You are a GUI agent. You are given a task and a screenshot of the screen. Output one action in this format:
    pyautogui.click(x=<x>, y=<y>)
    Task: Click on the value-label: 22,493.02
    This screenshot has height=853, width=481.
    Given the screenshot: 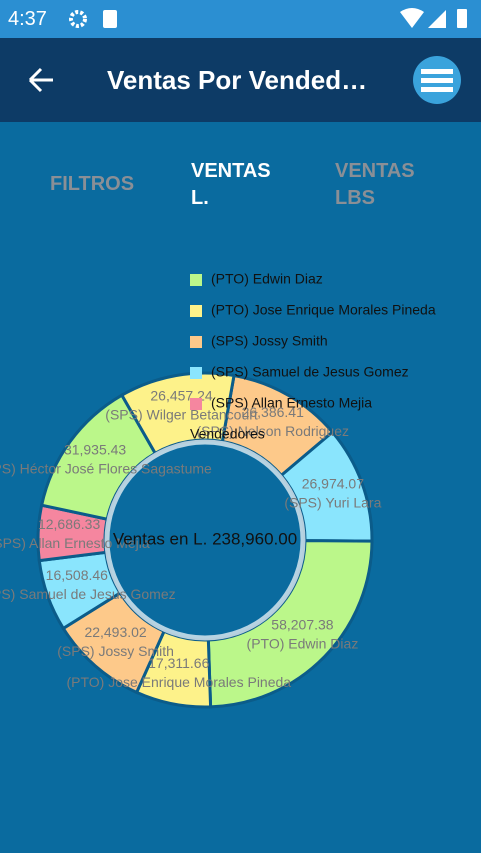 What is the action you would take?
    pyautogui.click(x=115, y=632)
    